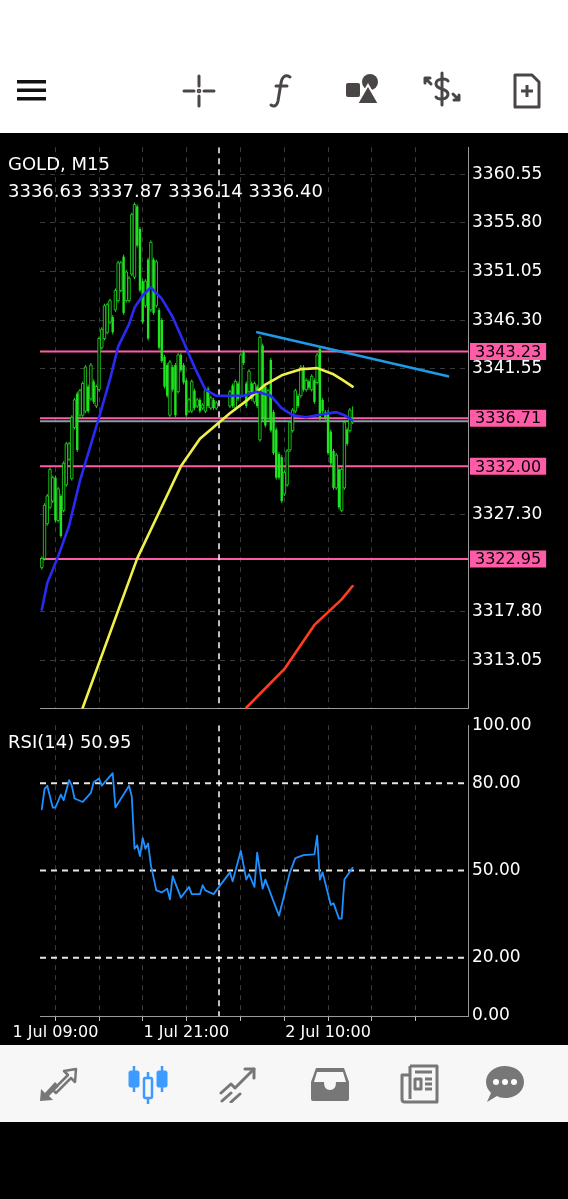  What do you see at coordinates (507, 221) in the screenshot?
I see `y-tick-label: 3355.80` at bounding box center [507, 221].